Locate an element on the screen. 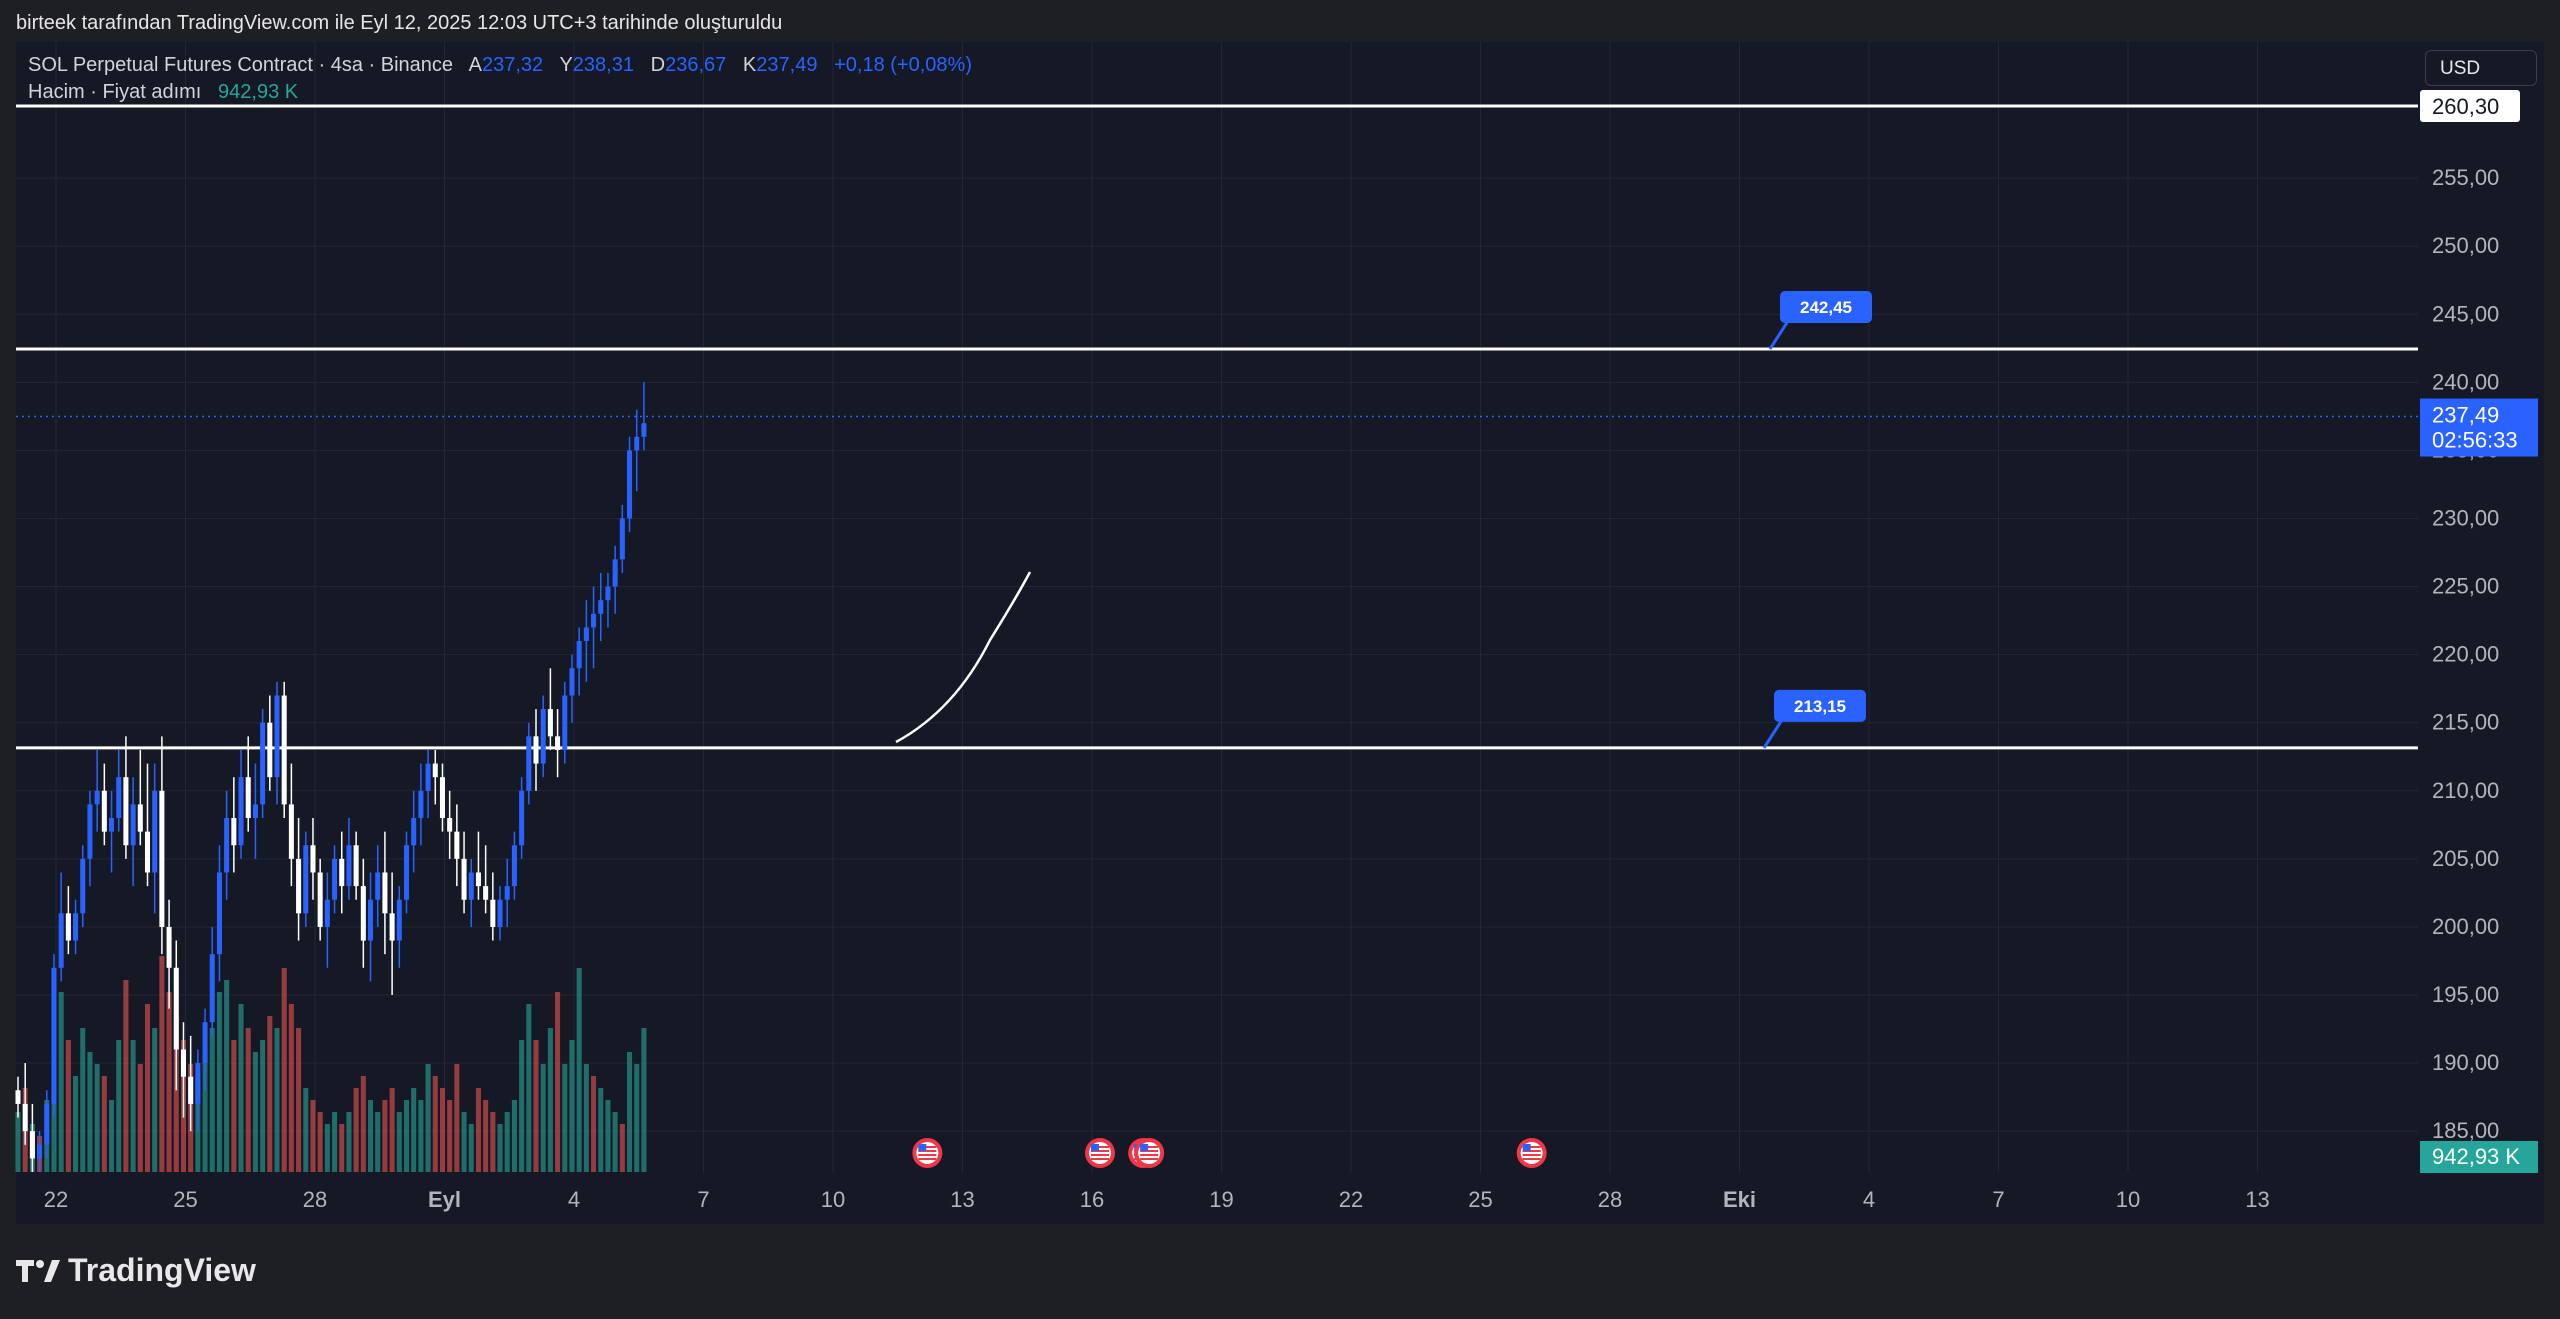  open-value: 237,32 is located at coordinates (512, 65).